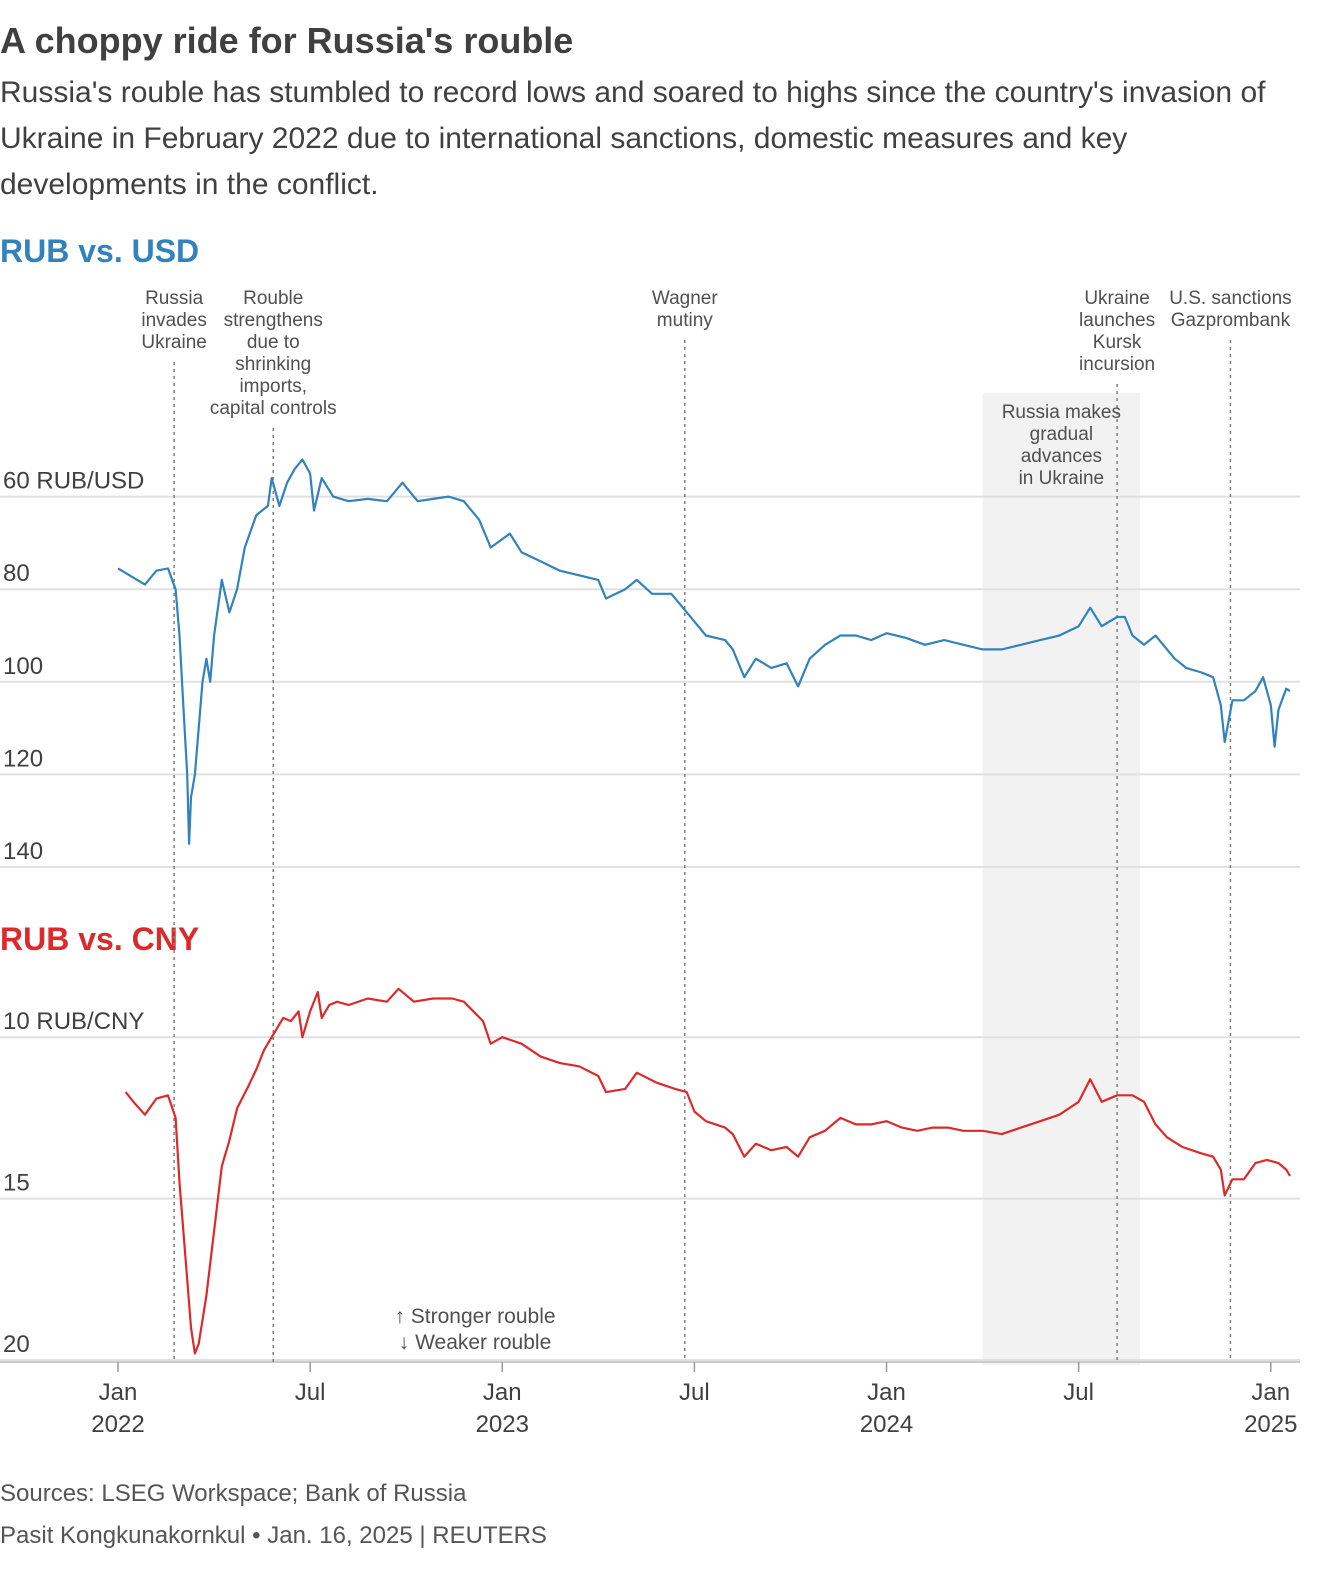 The image size is (1320, 1580). What do you see at coordinates (16, 1344) in the screenshot?
I see `y-tick-label: 20` at bounding box center [16, 1344].